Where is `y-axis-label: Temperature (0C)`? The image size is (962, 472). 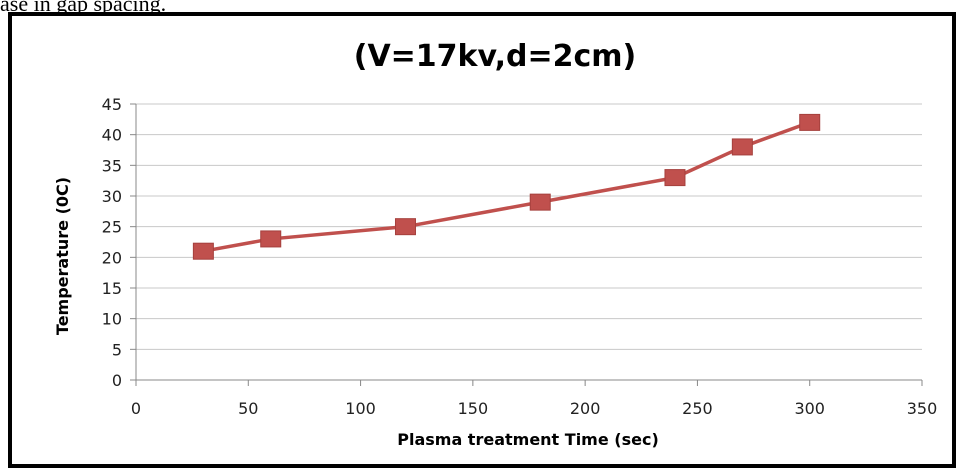
y-axis-label: Temperature (0C) is located at coordinates (62, 256).